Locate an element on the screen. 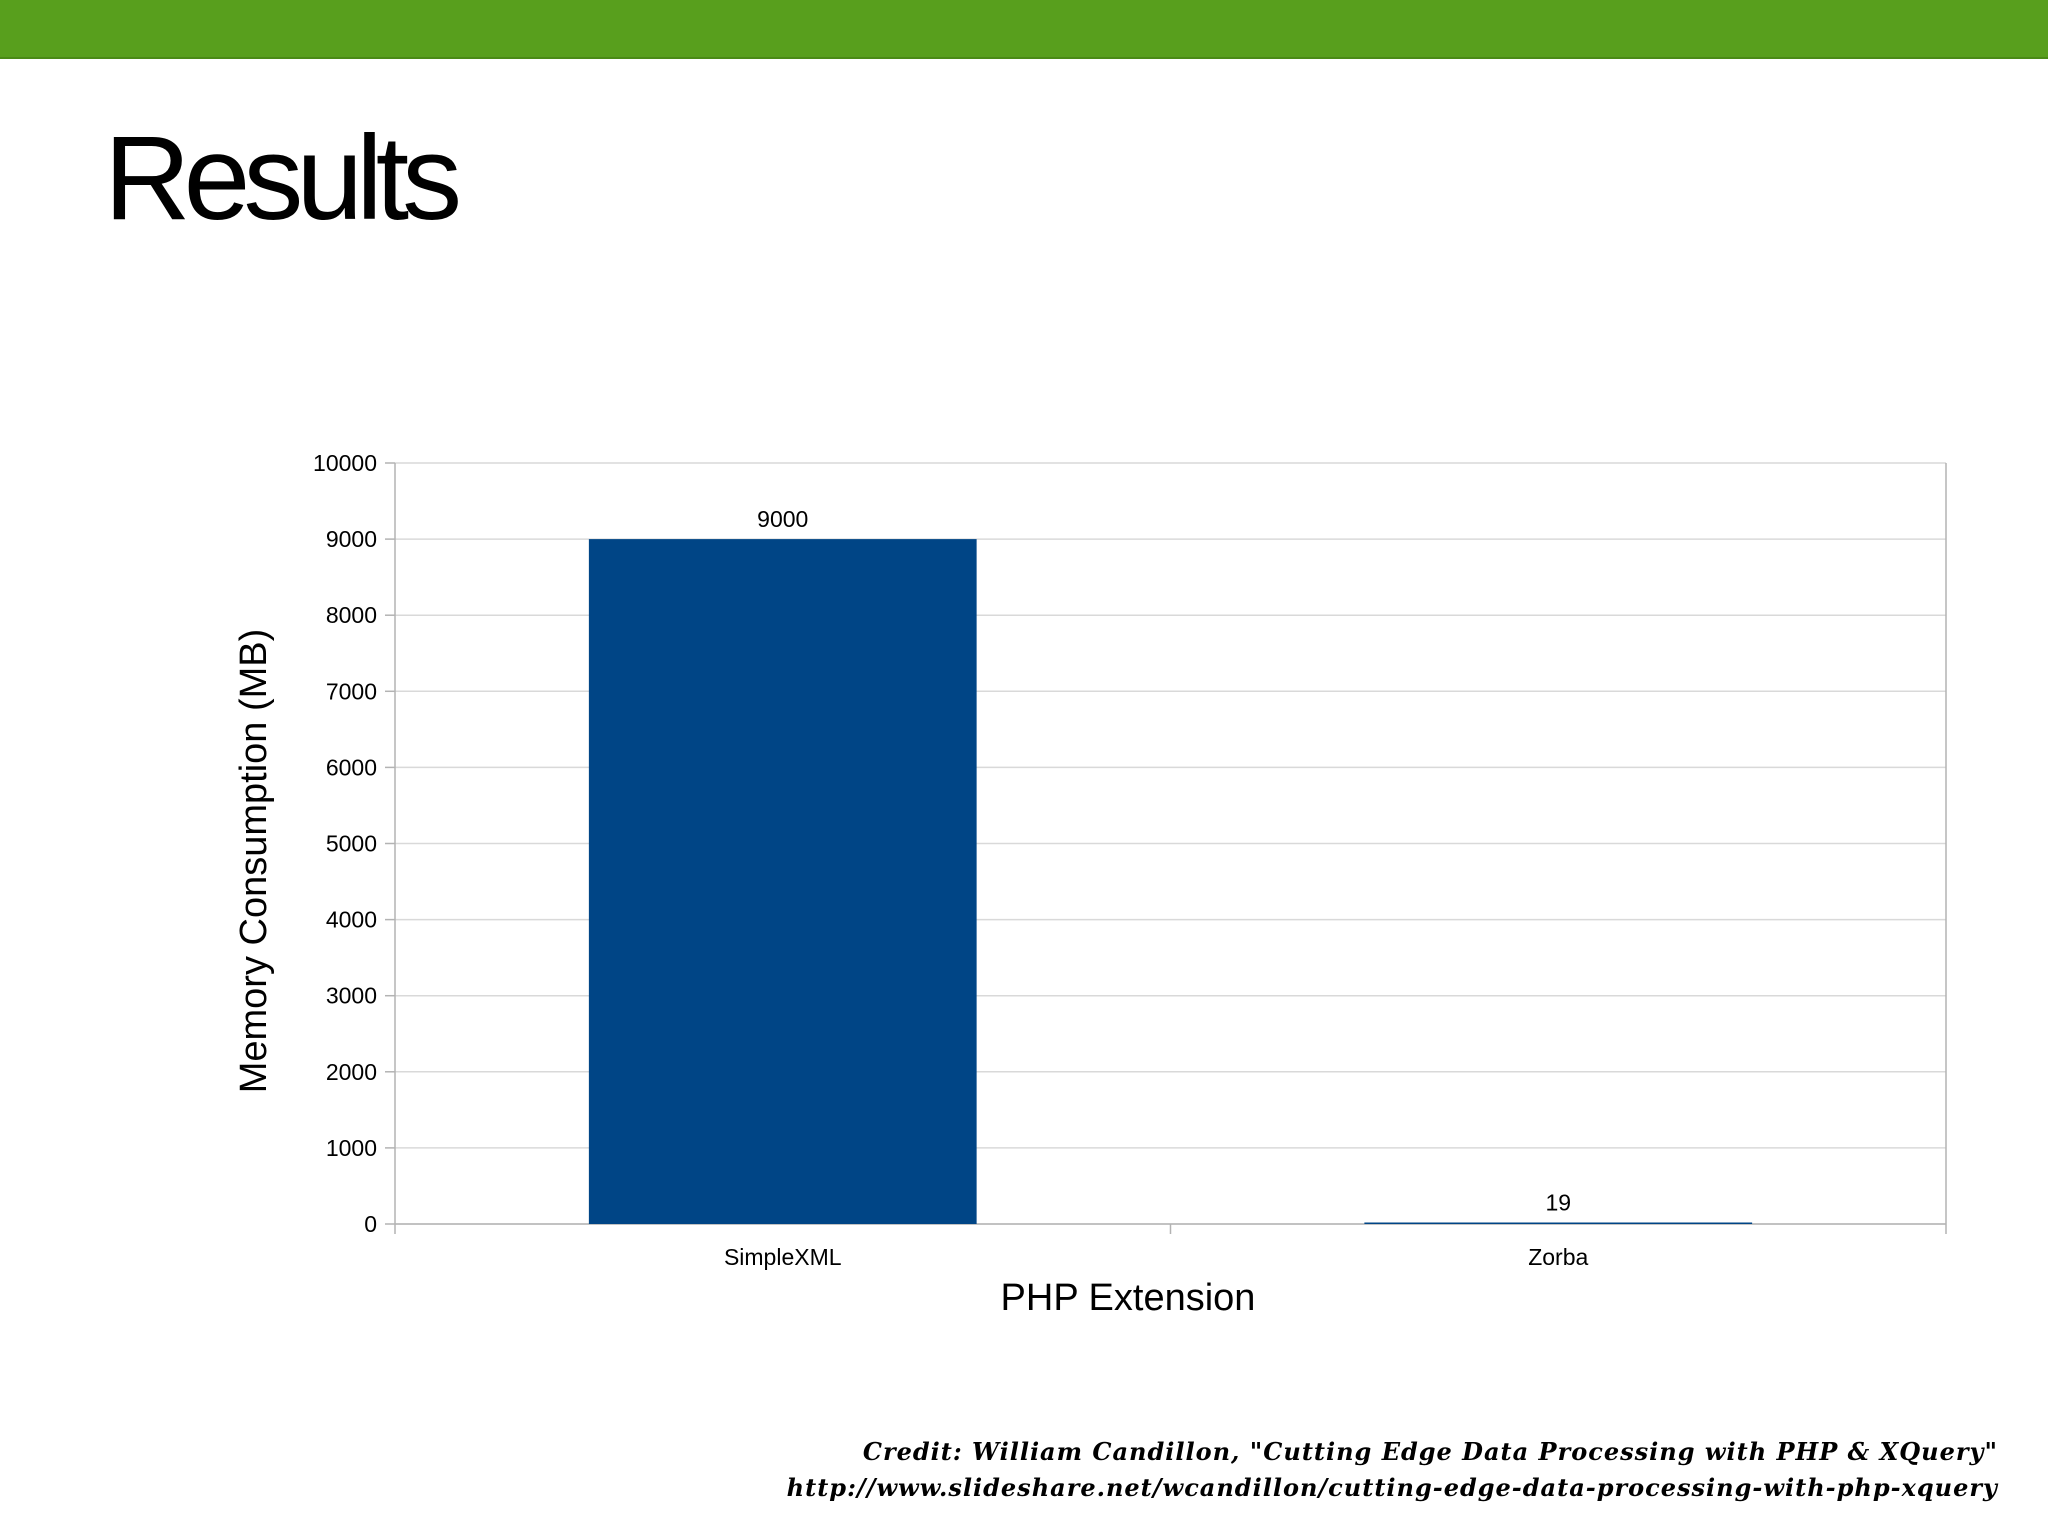 The height and width of the screenshot is (1535, 2048). y-tick-label: 9000 is located at coordinates (351, 539).